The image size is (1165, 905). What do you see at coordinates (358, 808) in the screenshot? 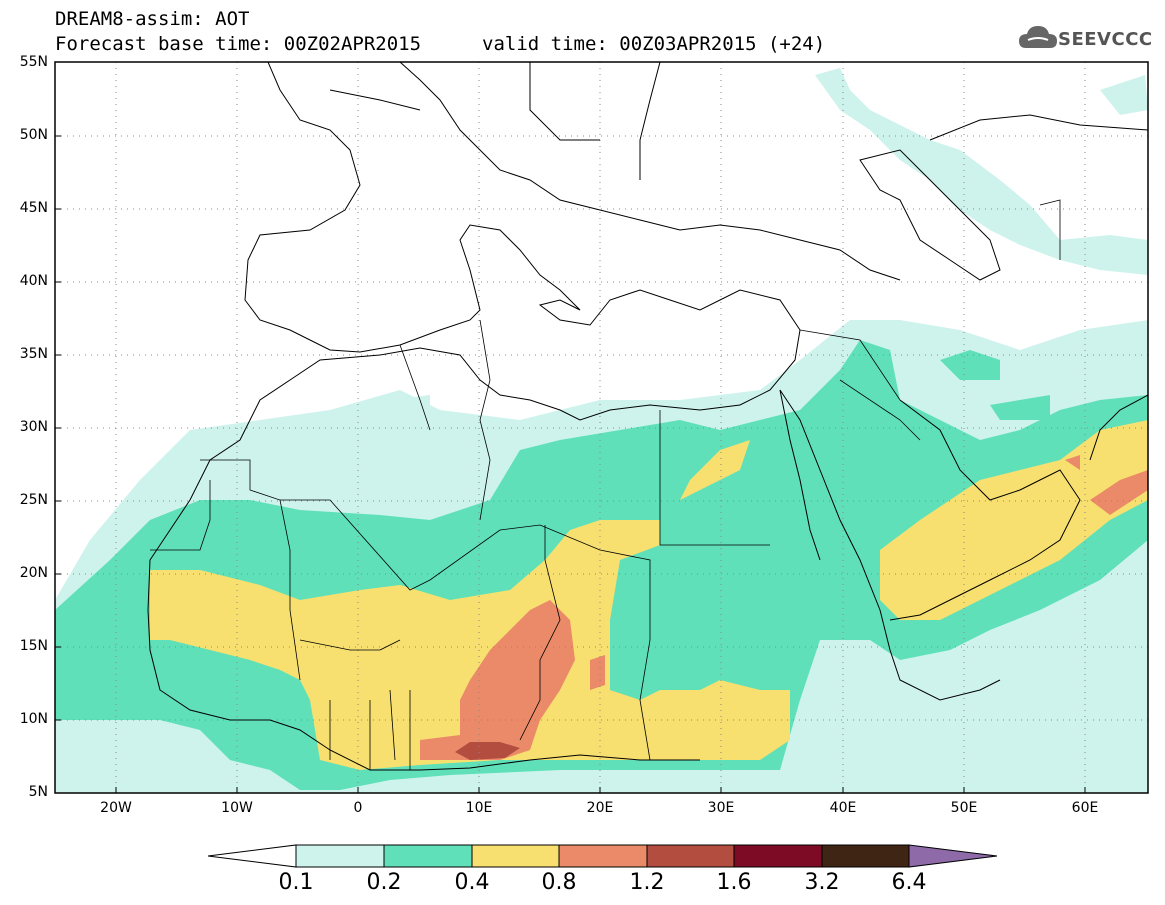
I see `lon-label: 0` at bounding box center [358, 808].